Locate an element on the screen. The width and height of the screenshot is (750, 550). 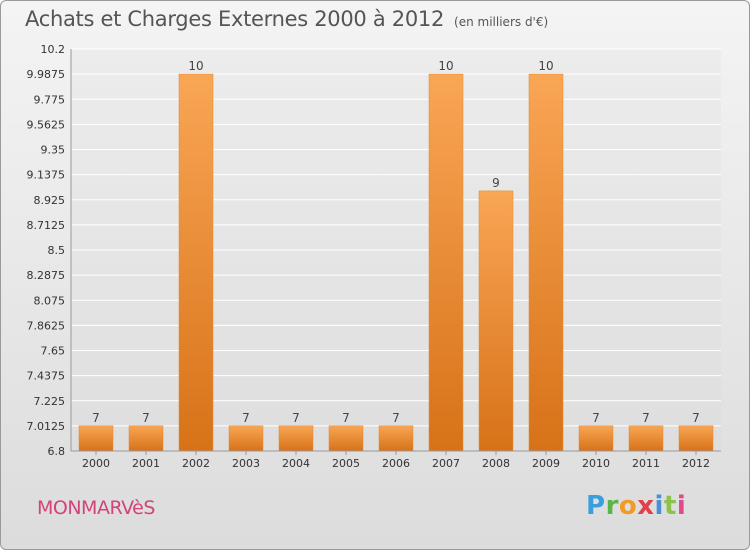
x-tick-label: 2003 is located at coordinates (246, 463).